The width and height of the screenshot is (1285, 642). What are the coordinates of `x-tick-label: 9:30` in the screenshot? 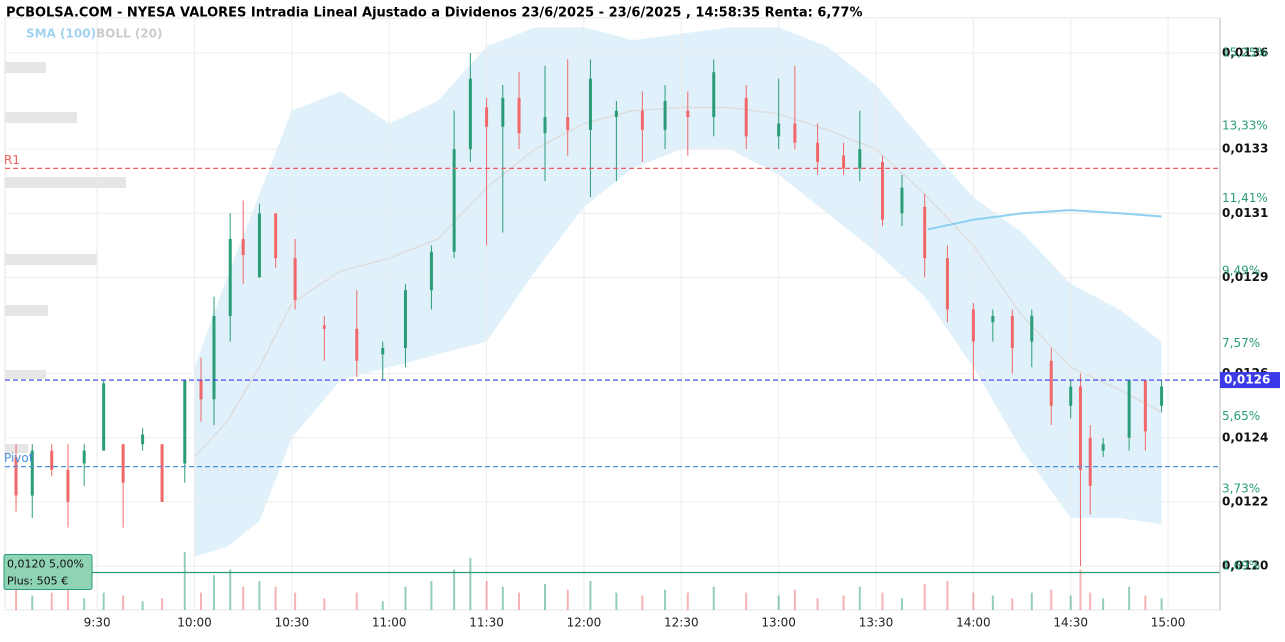 It's located at (97, 623).